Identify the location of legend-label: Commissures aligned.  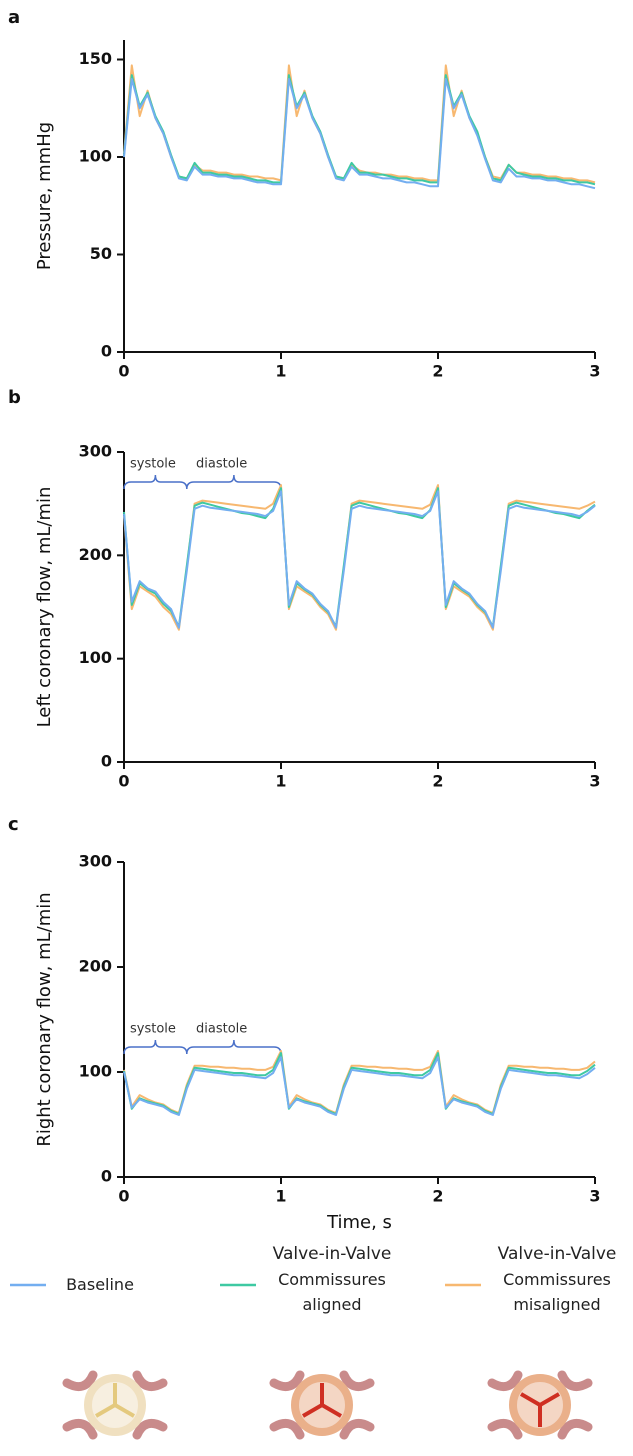
(332, 1292).